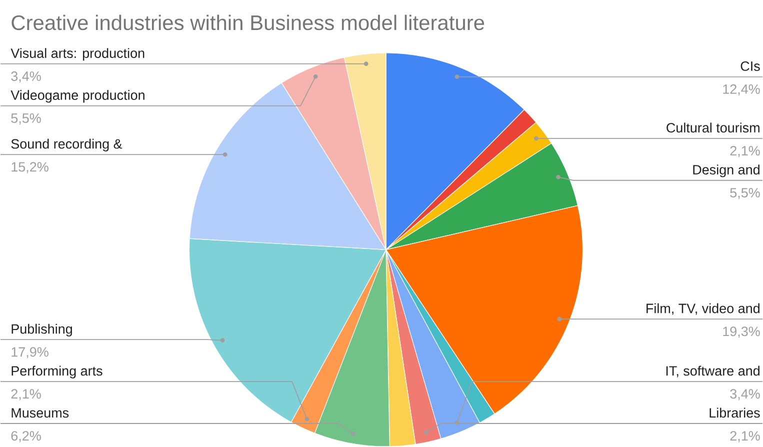  Describe the element at coordinates (77, 54) in the screenshot. I see `slice-label: Visual arts: production` at that location.